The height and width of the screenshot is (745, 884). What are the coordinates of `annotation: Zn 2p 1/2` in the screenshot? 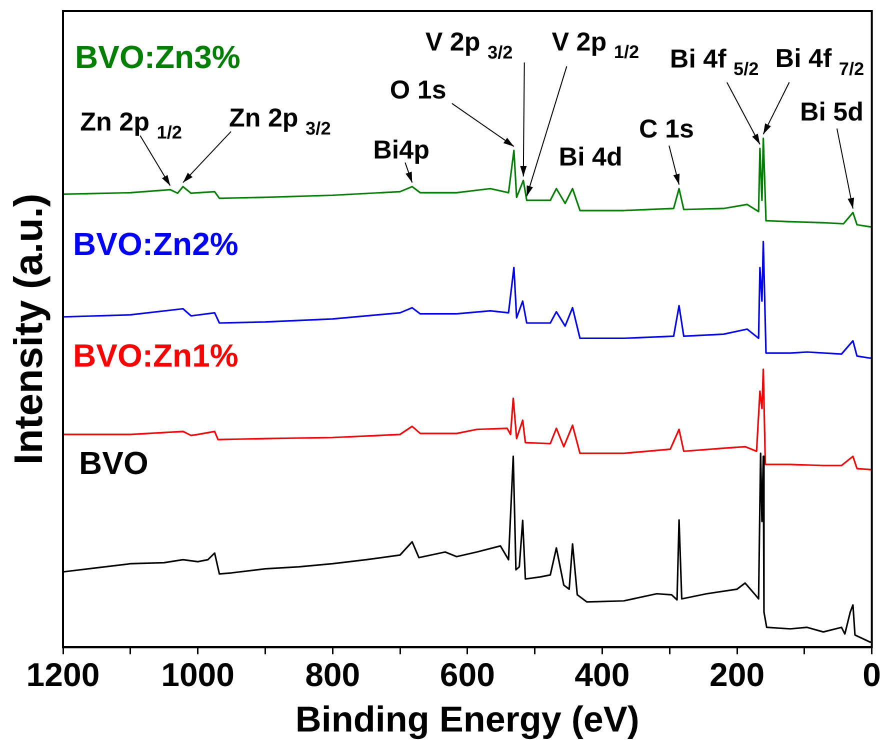 It's located at (131, 124).